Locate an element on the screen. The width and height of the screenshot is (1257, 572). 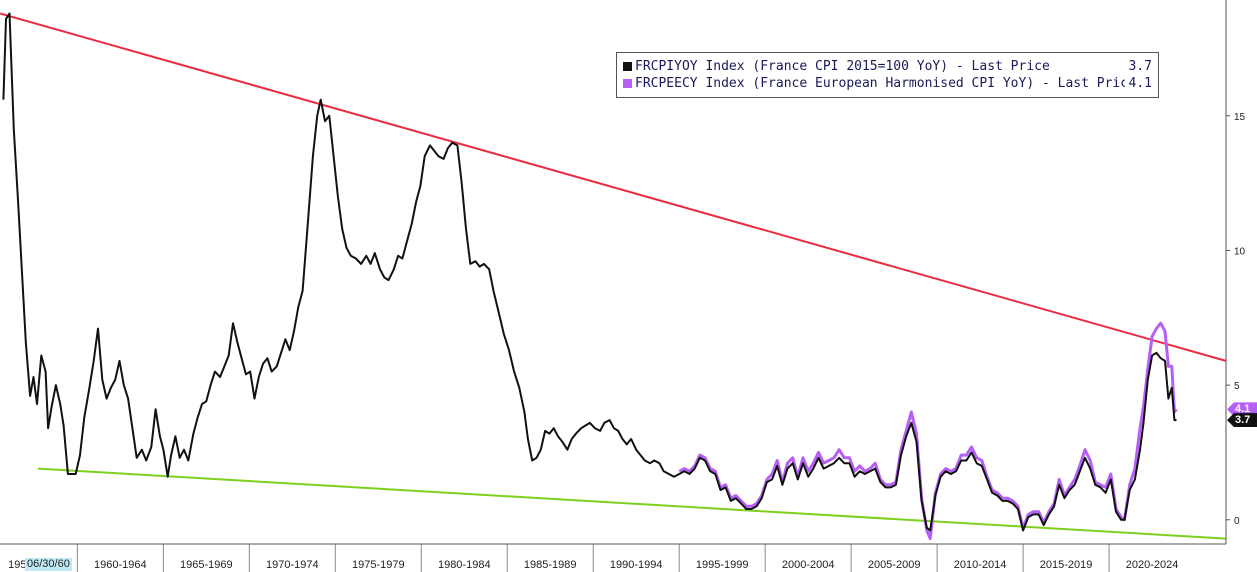
x-tick-label: 2000-2004 is located at coordinates (808, 565).